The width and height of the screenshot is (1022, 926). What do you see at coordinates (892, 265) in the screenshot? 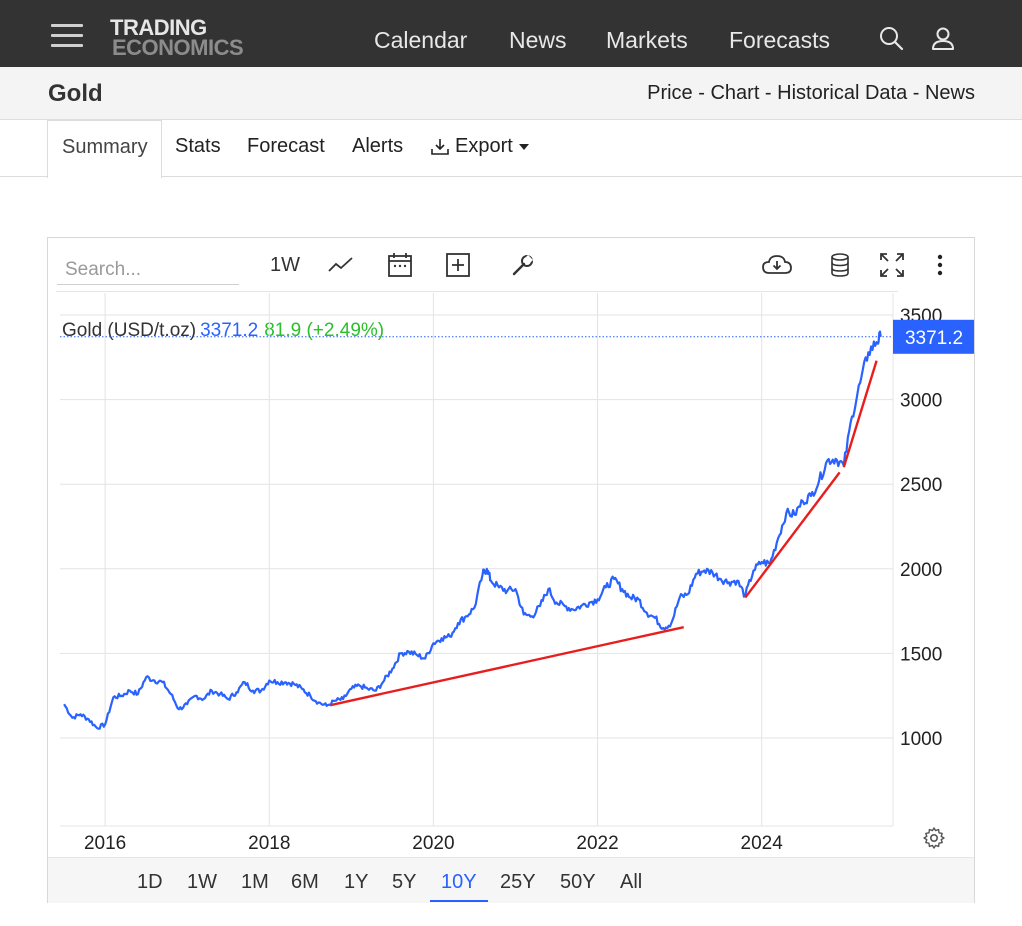
I see `fullscreen-icon` at bounding box center [892, 265].